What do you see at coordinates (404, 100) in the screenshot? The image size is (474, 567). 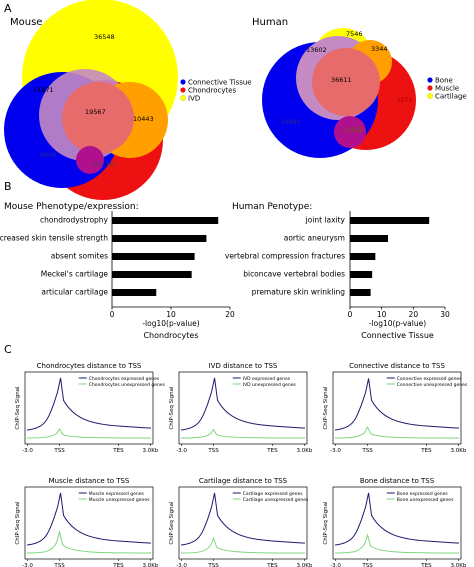 I see `venn-number: 3371` at bounding box center [404, 100].